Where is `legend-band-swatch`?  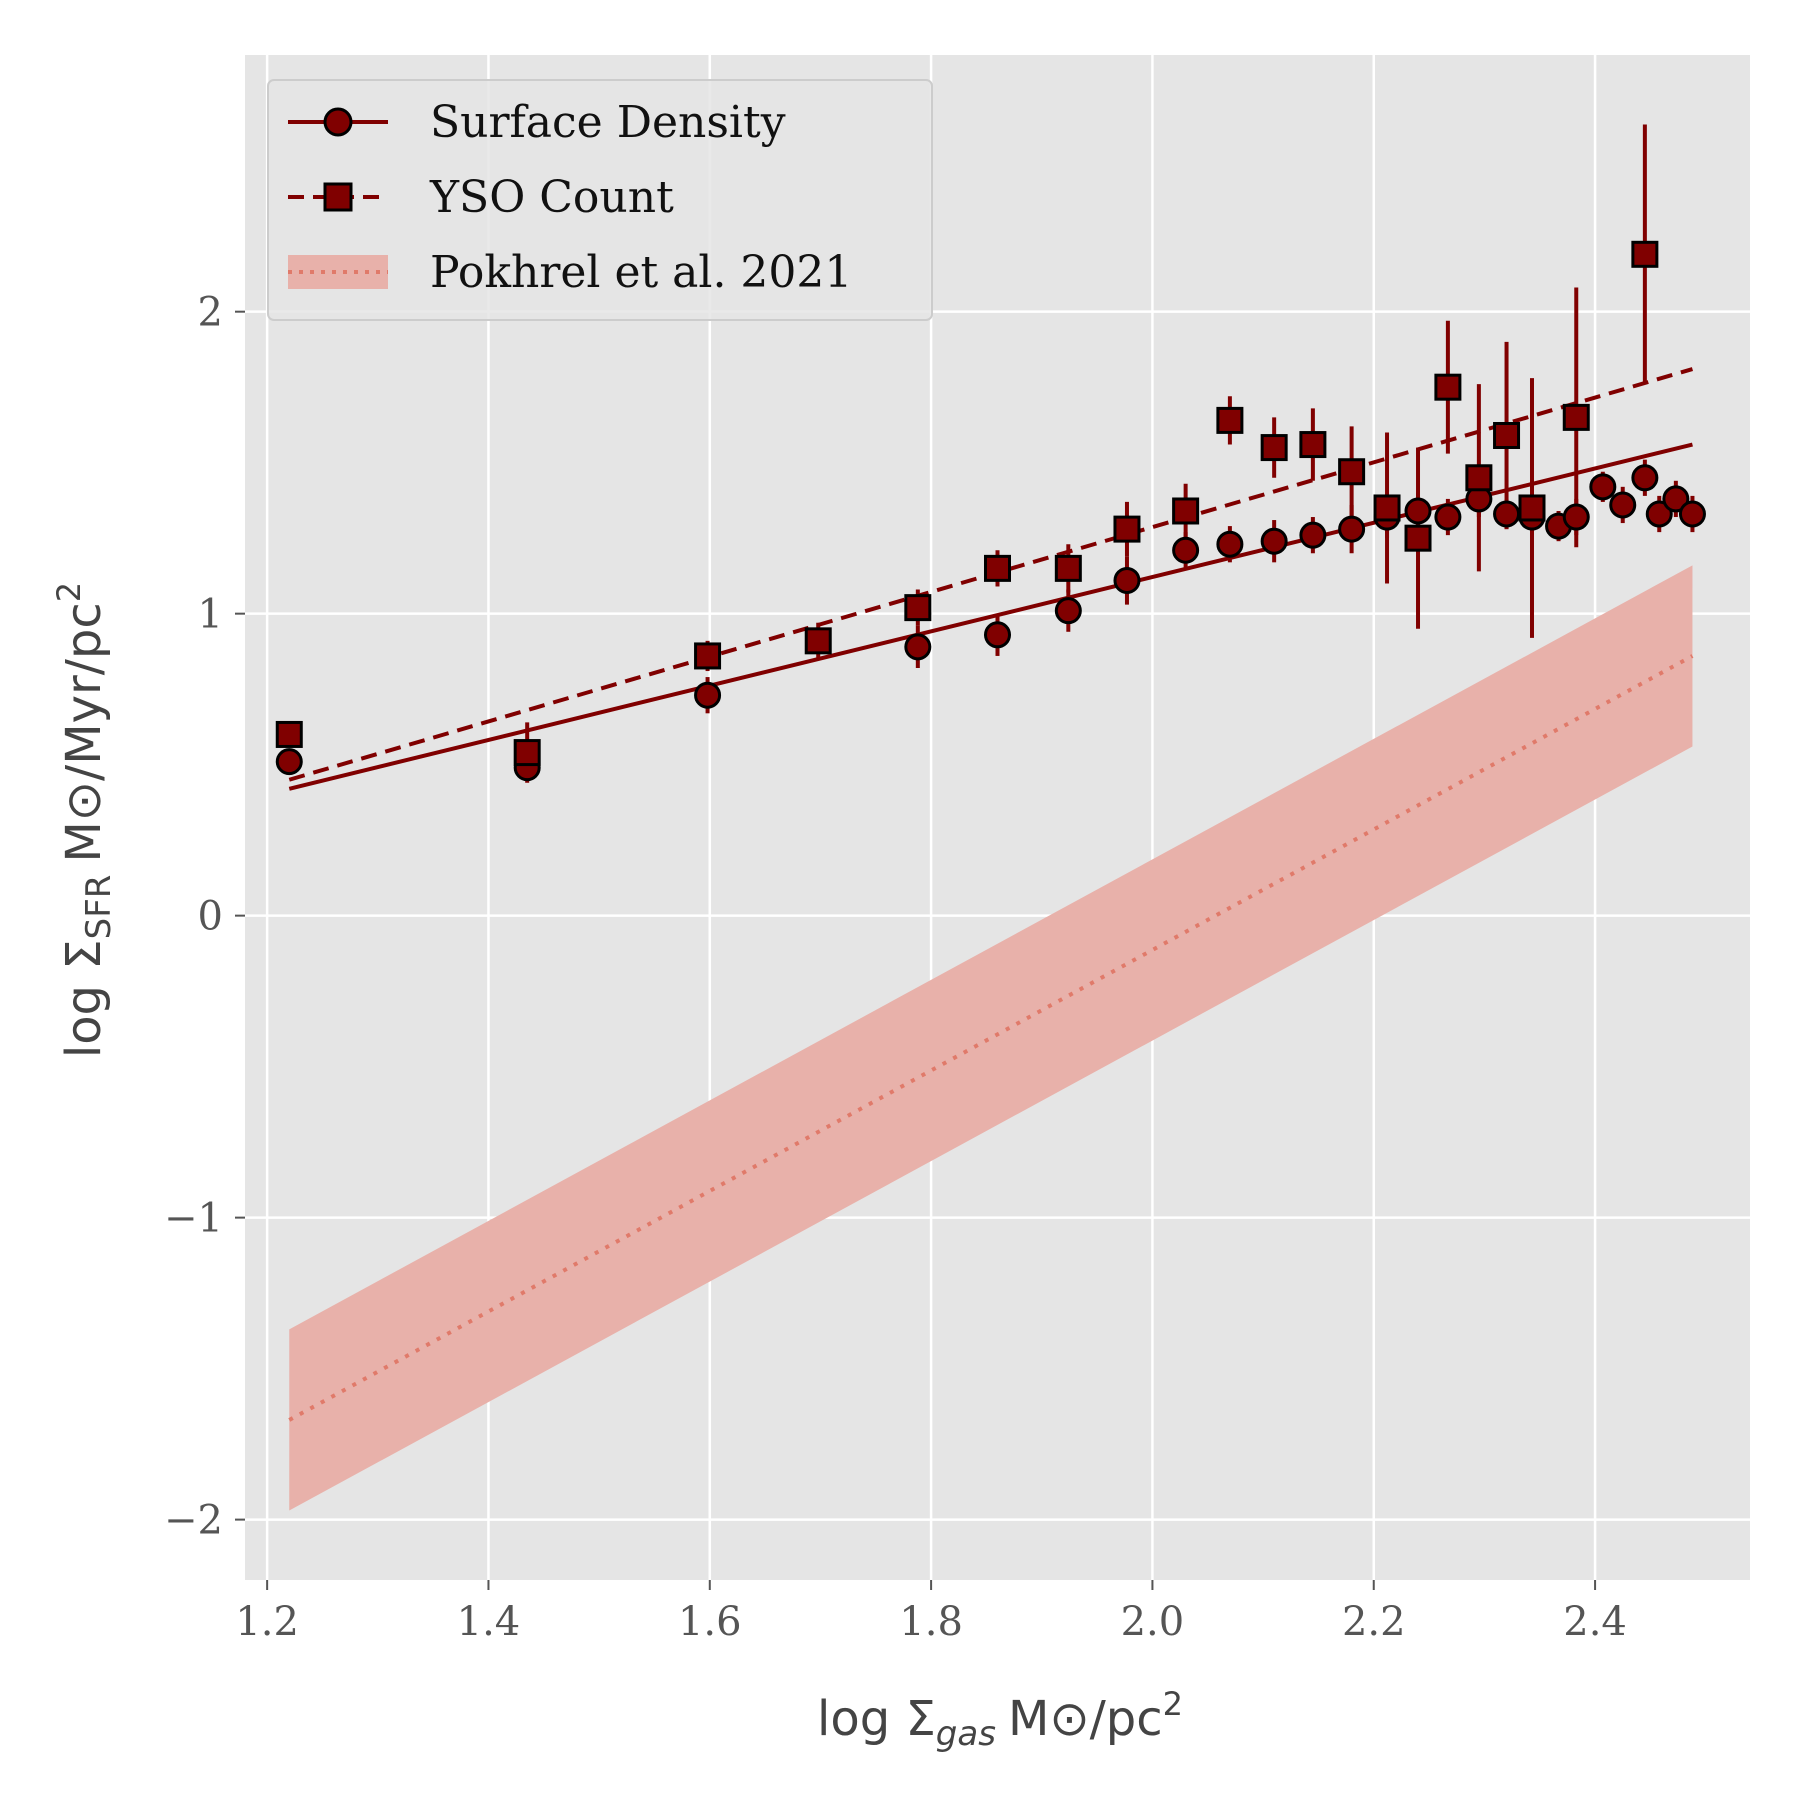
legend-band-swatch is located at coordinates (338, 272).